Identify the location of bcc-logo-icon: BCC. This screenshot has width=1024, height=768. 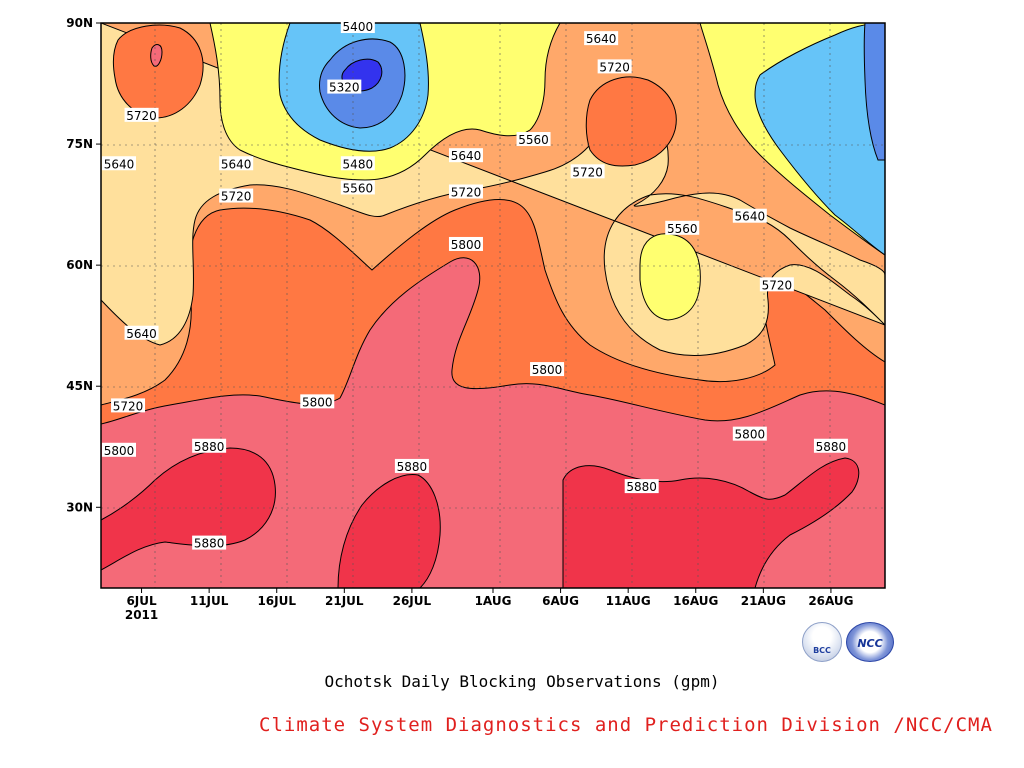
(822, 642).